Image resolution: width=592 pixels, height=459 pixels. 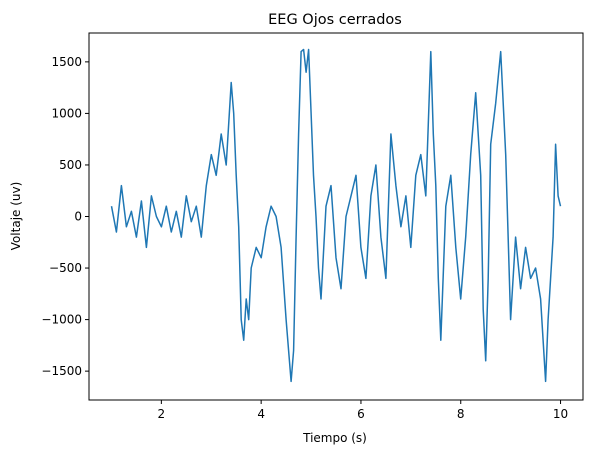 What do you see at coordinates (334, 438) in the screenshot?
I see `x-axis-label: Tiempo (s)` at bounding box center [334, 438].